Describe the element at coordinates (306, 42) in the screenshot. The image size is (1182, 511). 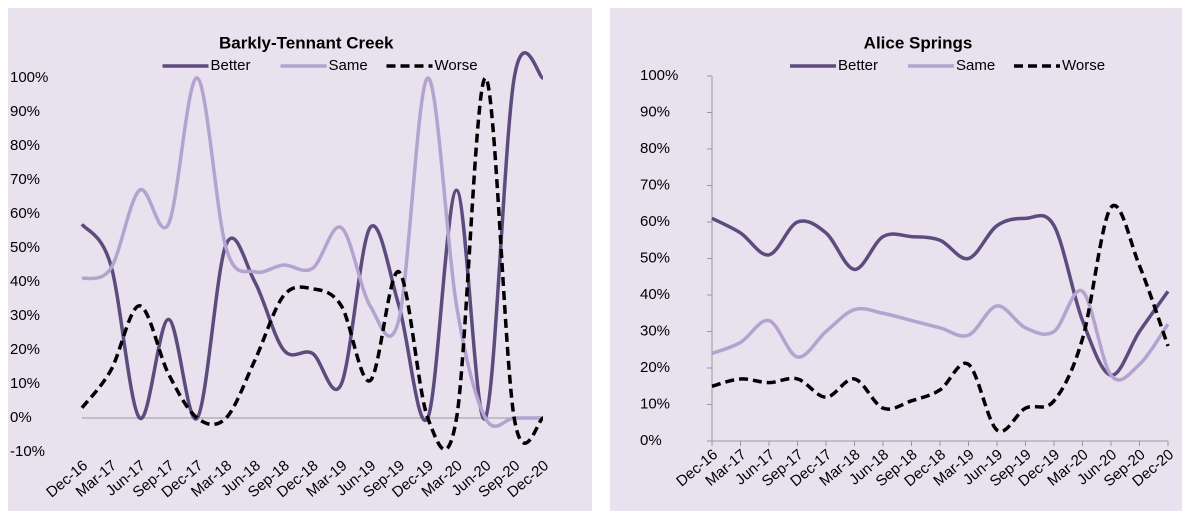
I see `chart-title: Barkly-Tennant Creek` at that location.